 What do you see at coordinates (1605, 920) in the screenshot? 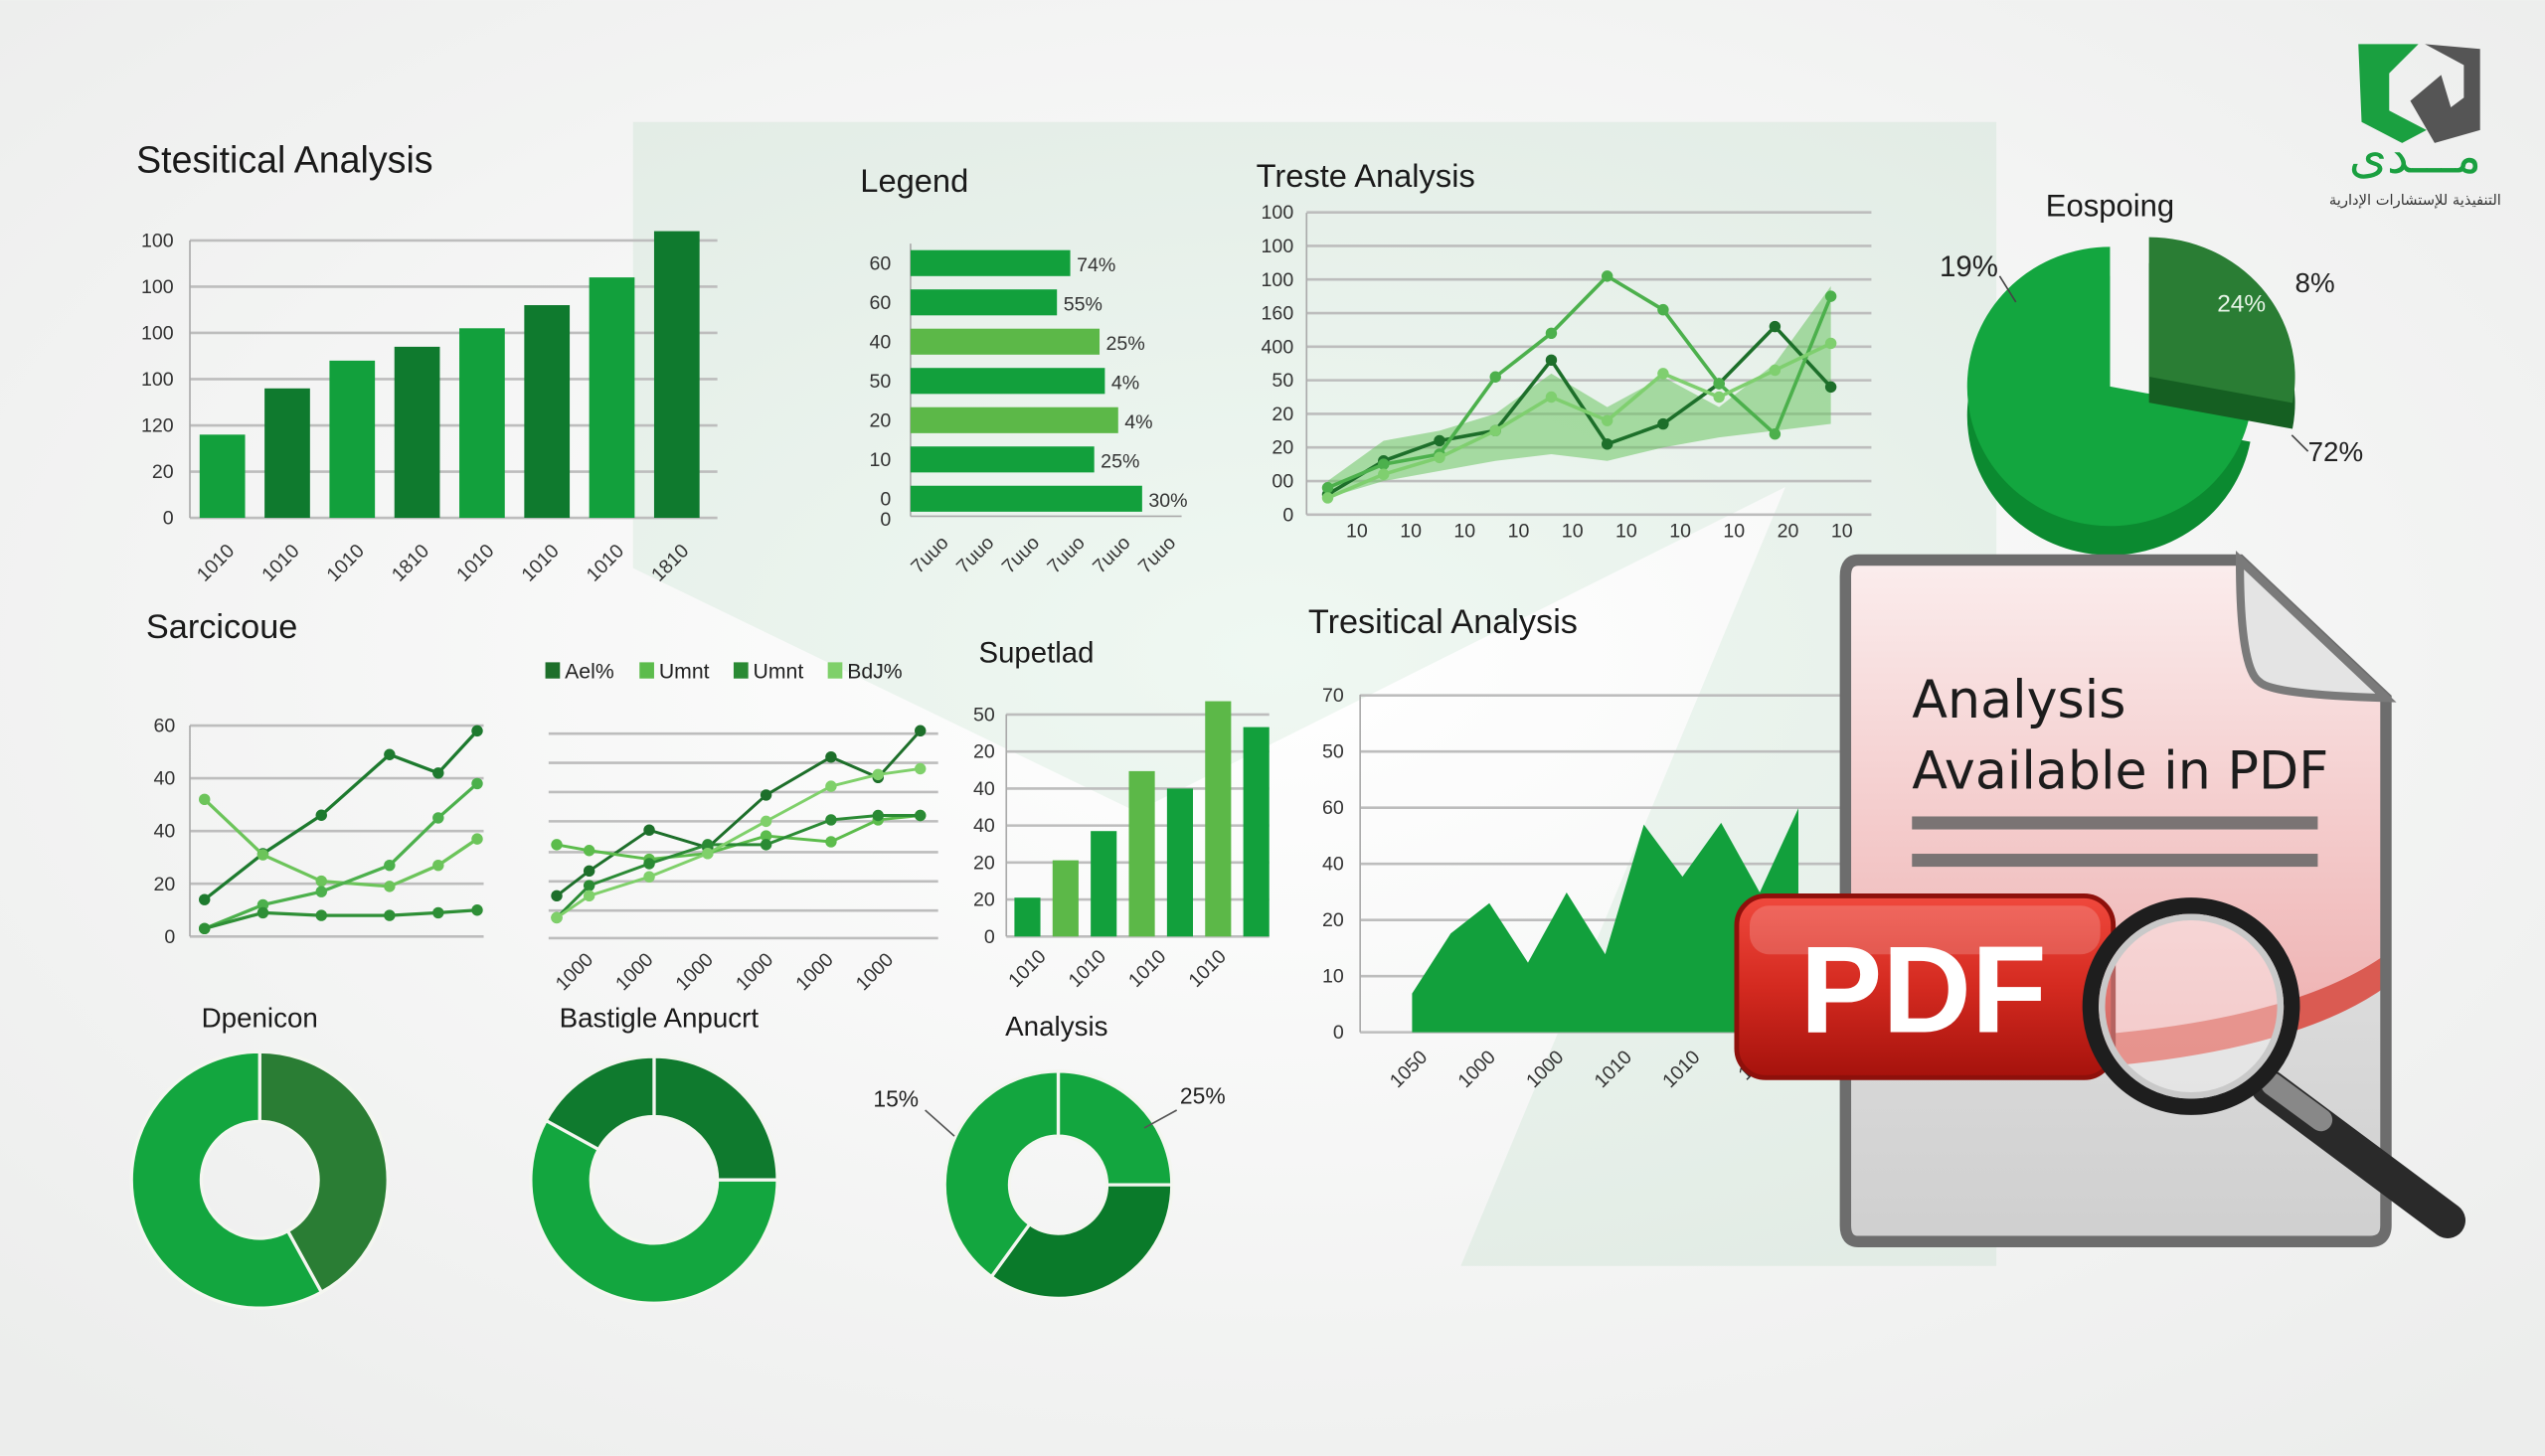
I see `area-fill` at bounding box center [1605, 920].